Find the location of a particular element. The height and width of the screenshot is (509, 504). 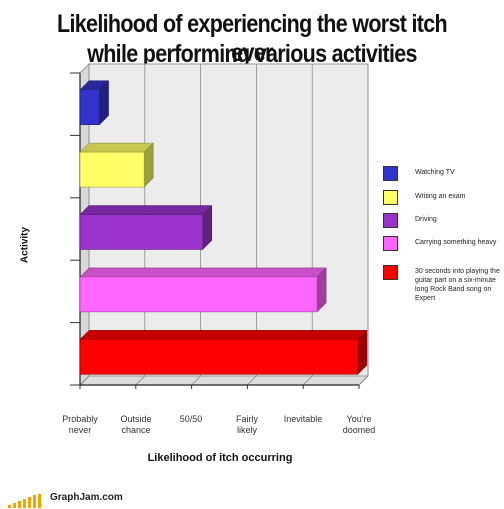

legend-label: Watching TV is located at coordinates (435, 172).